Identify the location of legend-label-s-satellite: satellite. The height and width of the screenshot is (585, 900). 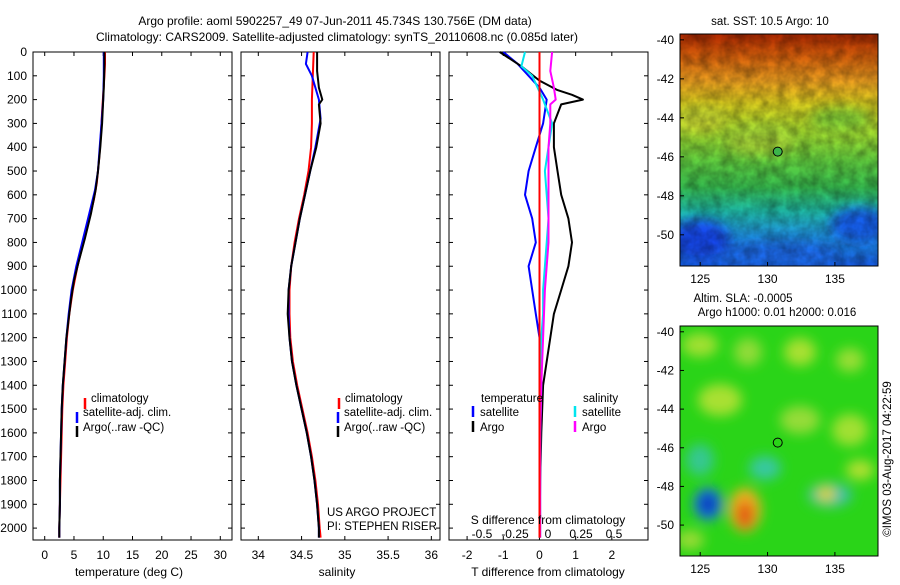
(601, 413).